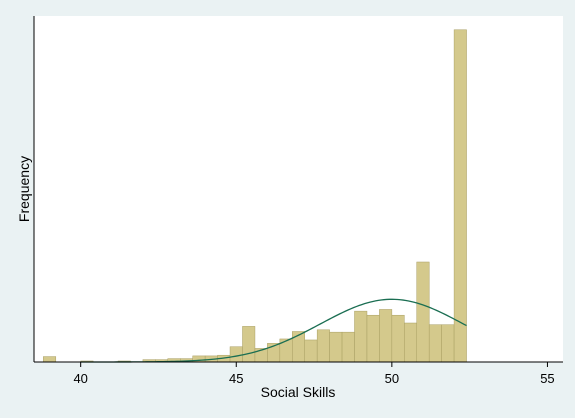  What do you see at coordinates (236, 378) in the screenshot?
I see `x-tick-label-45: 45` at bounding box center [236, 378].